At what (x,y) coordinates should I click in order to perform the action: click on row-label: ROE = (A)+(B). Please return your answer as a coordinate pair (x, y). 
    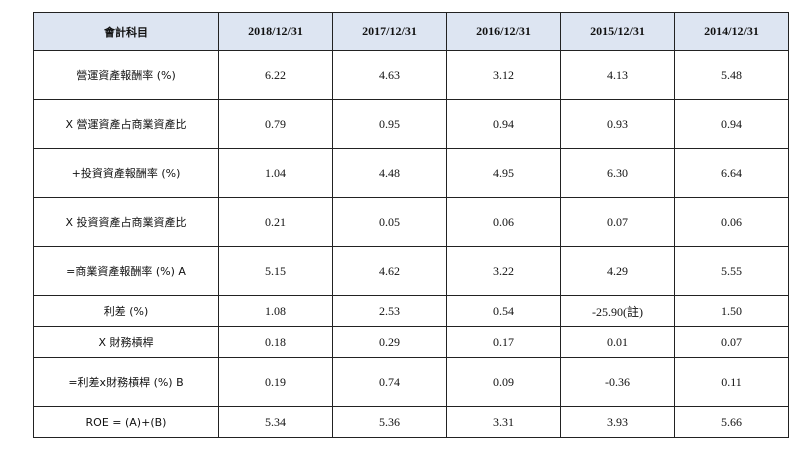
    Looking at the image, I should click on (126, 422).